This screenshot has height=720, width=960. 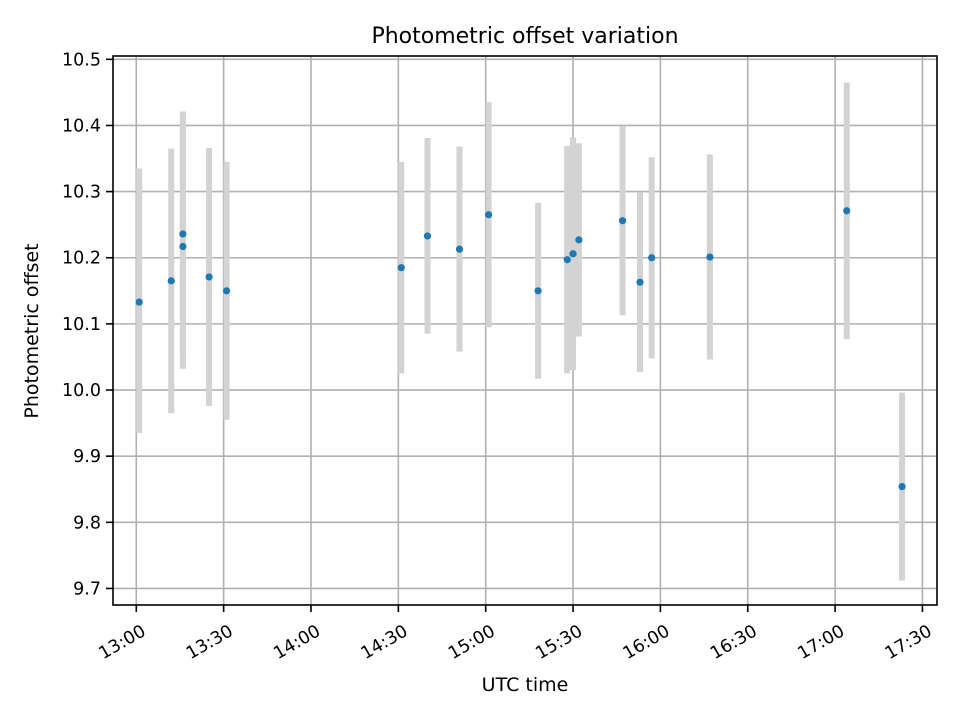 I want to click on y-tick-label: 10.5, so click(x=81, y=60).